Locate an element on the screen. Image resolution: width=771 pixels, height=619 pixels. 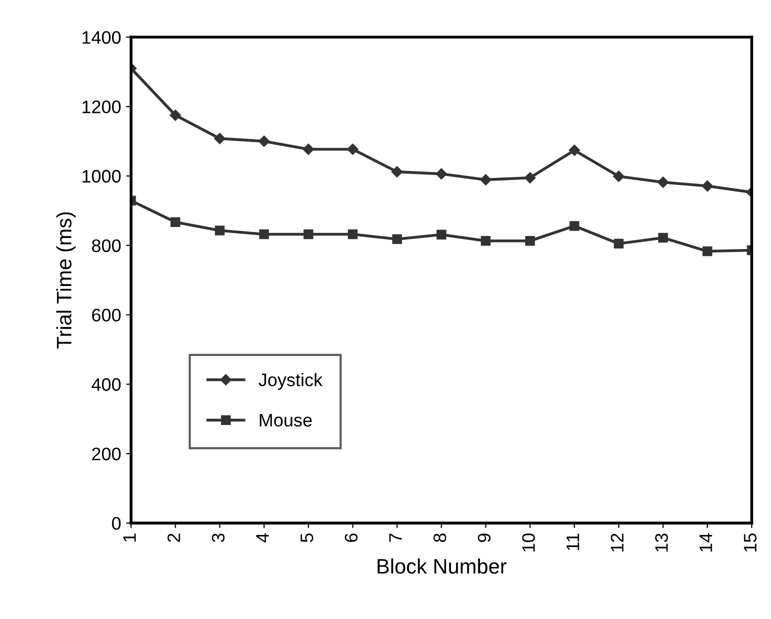
x-tick-label: 2 is located at coordinates (173, 538).